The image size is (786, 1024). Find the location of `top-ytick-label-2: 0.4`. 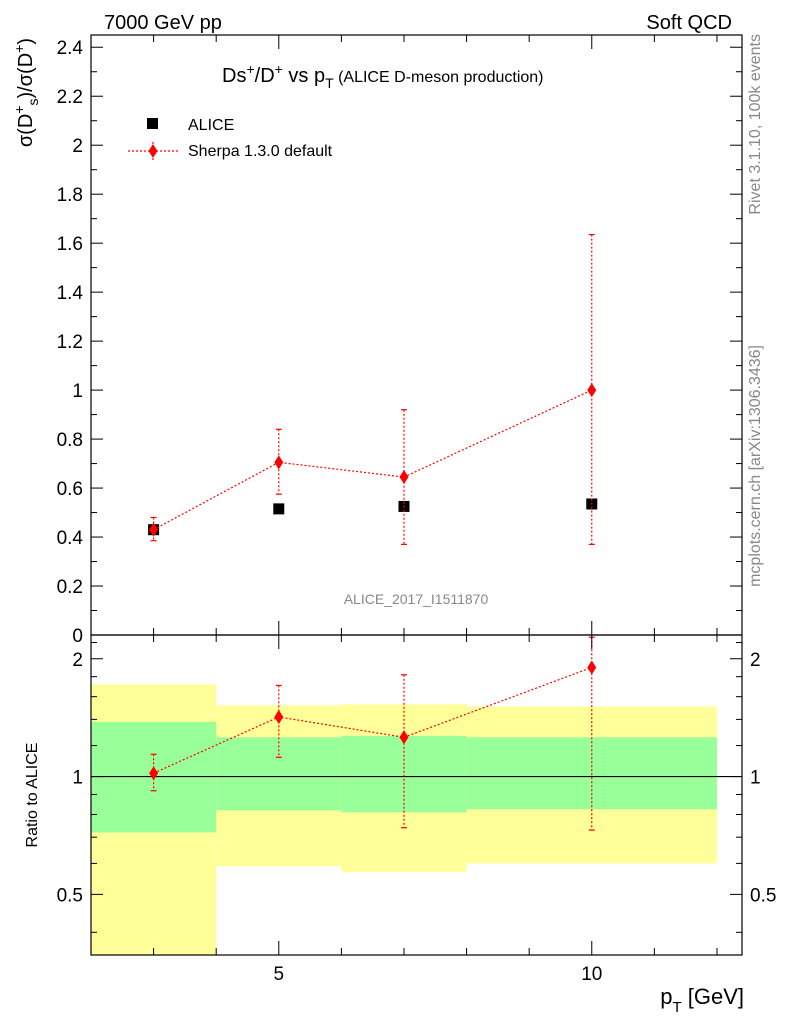

top-ytick-label-2: 0.4 is located at coordinates (70, 538).